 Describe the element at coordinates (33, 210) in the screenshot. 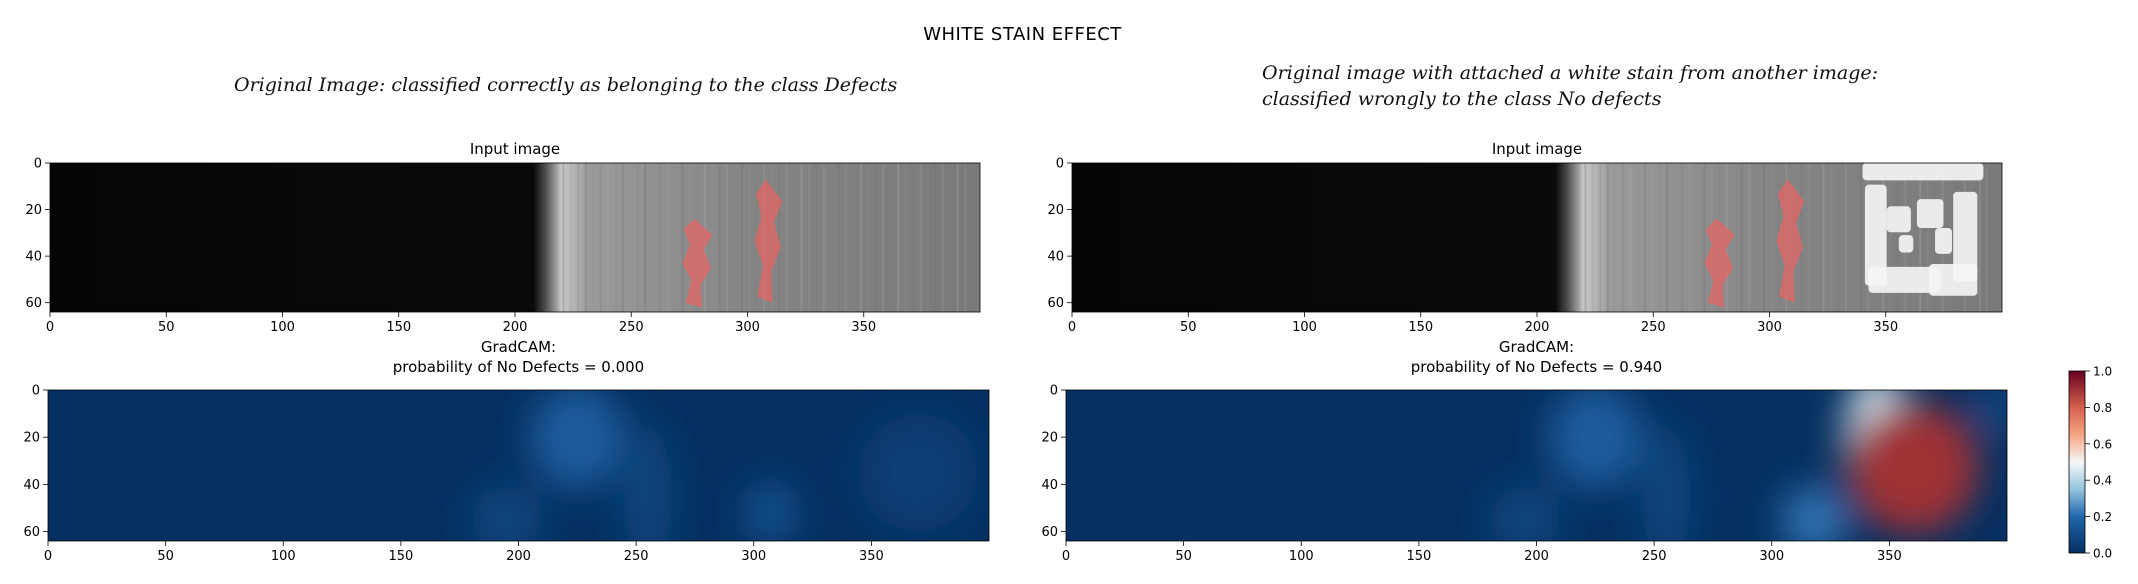

I see `y-tick-label: 20` at that location.